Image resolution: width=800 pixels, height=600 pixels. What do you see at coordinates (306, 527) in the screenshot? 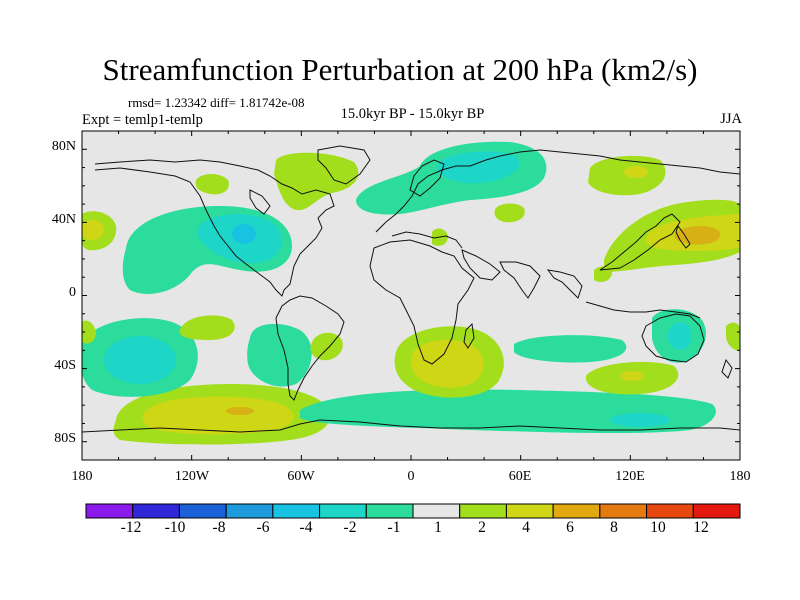
I see `colorbar-label: -4` at bounding box center [306, 527].